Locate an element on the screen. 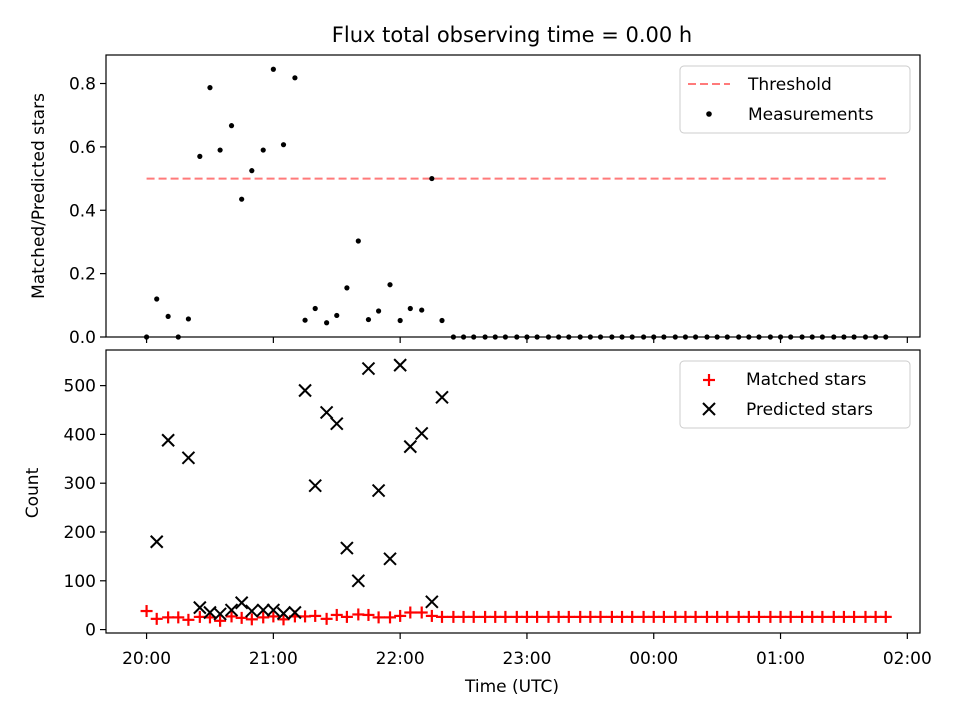  y-tick-label: 0.2 is located at coordinates (82, 275).